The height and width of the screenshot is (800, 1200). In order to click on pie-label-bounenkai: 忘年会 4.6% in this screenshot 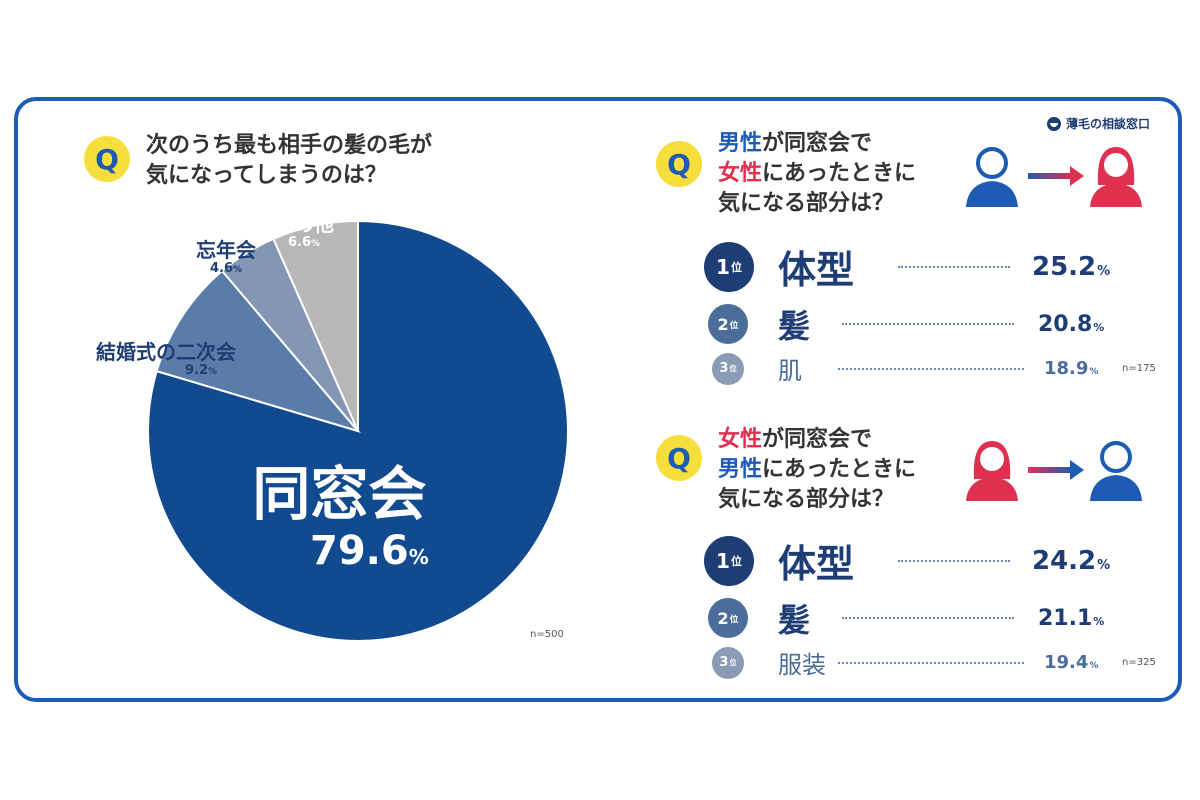, I will do `click(226, 258)`.